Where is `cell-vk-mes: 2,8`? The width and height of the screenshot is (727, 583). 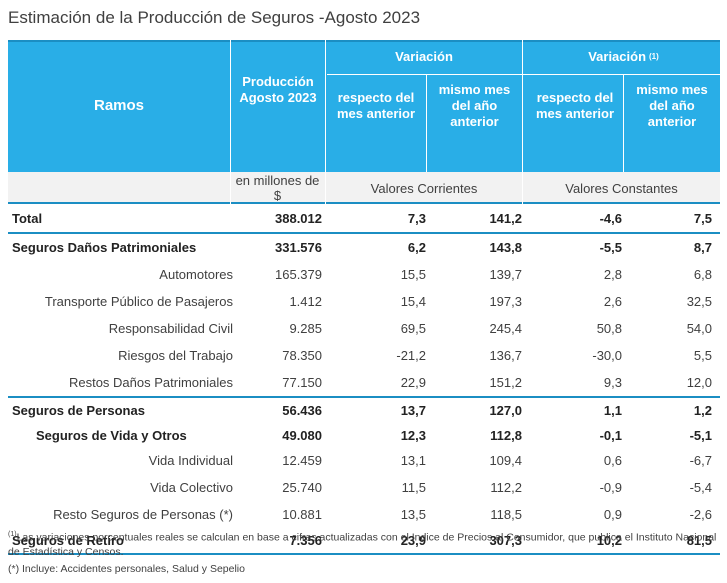 cell-vk-mes: 2,8 is located at coordinates (612, 274).